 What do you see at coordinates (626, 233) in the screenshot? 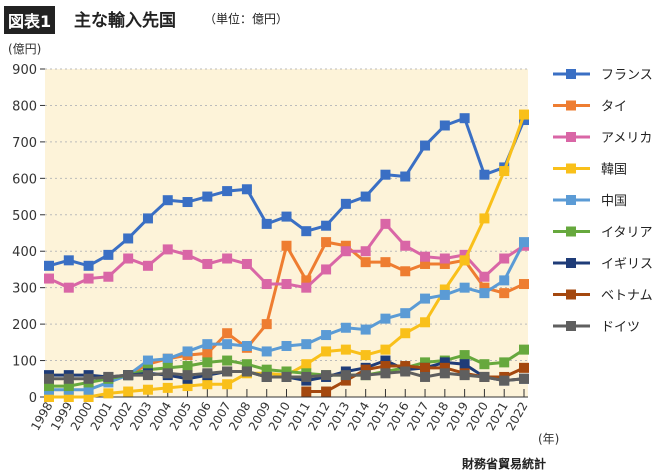
I see `legend-label: イタリア` at bounding box center [626, 233].